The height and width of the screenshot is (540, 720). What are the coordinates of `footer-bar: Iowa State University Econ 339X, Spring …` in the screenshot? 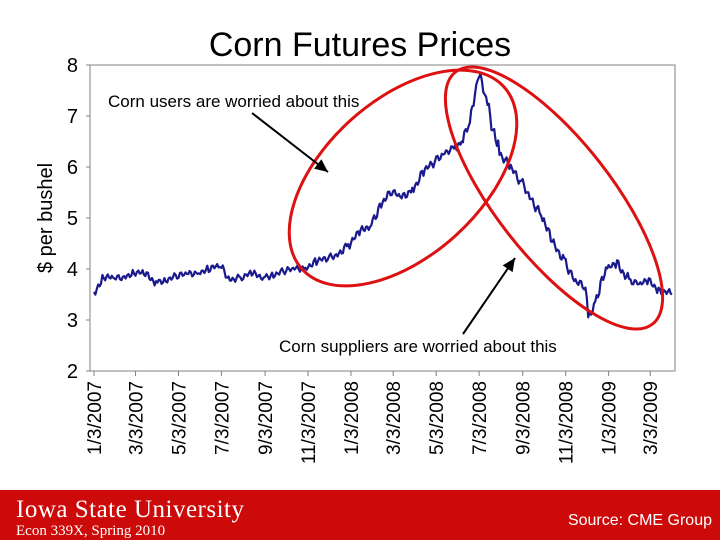 It's located at (360, 515).